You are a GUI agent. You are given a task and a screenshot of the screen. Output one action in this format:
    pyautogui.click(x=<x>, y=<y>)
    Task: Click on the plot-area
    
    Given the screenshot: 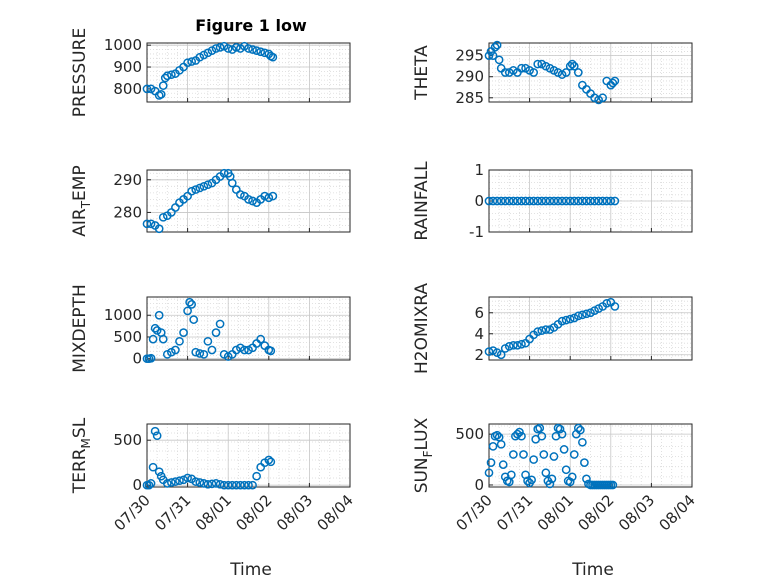 What is the action you would take?
    pyautogui.click(x=590, y=328)
    